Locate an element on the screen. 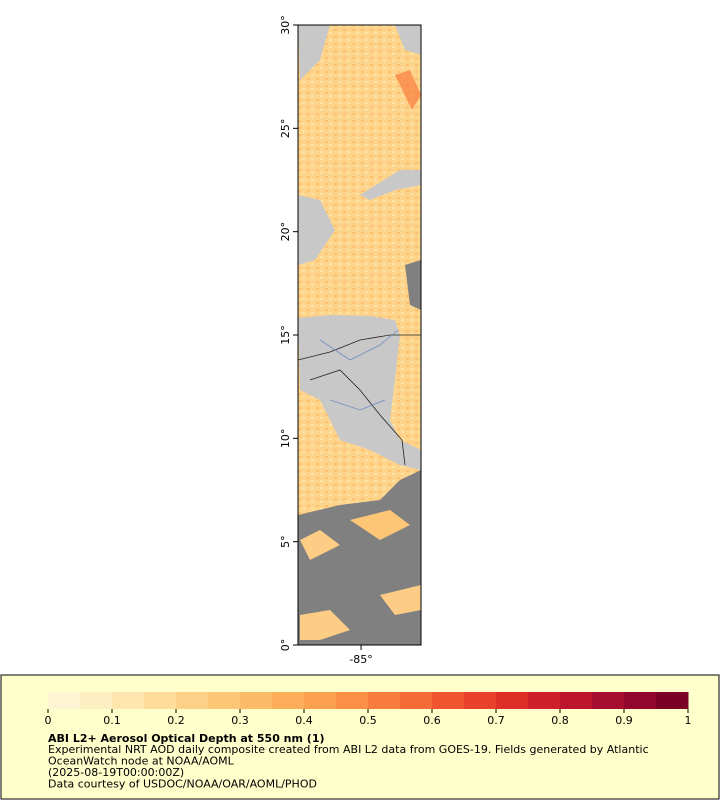 The height and width of the screenshot is (804, 720). legend-text: (2025-08-19T00:00:00Z) is located at coordinates (116, 772).